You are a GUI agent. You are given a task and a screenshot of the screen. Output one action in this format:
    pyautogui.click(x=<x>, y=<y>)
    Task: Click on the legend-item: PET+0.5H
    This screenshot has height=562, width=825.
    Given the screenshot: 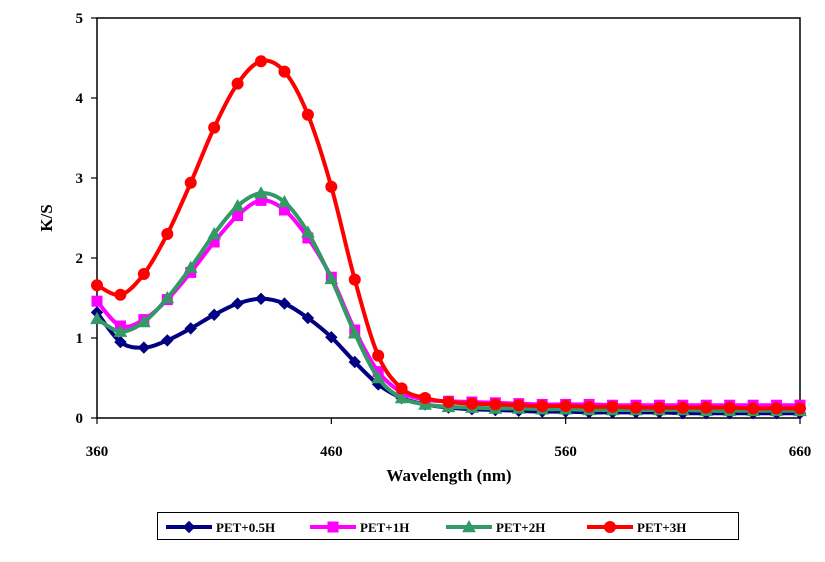 What is the action you would take?
    pyautogui.click(x=220, y=527)
    